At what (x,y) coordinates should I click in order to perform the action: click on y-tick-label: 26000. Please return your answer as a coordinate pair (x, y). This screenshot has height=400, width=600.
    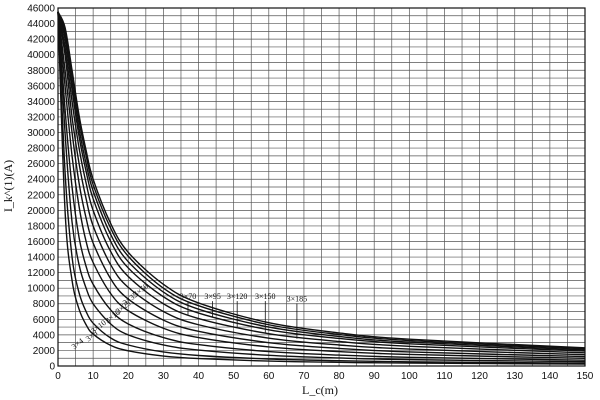
    Looking at the image, I should click on (41, 164).